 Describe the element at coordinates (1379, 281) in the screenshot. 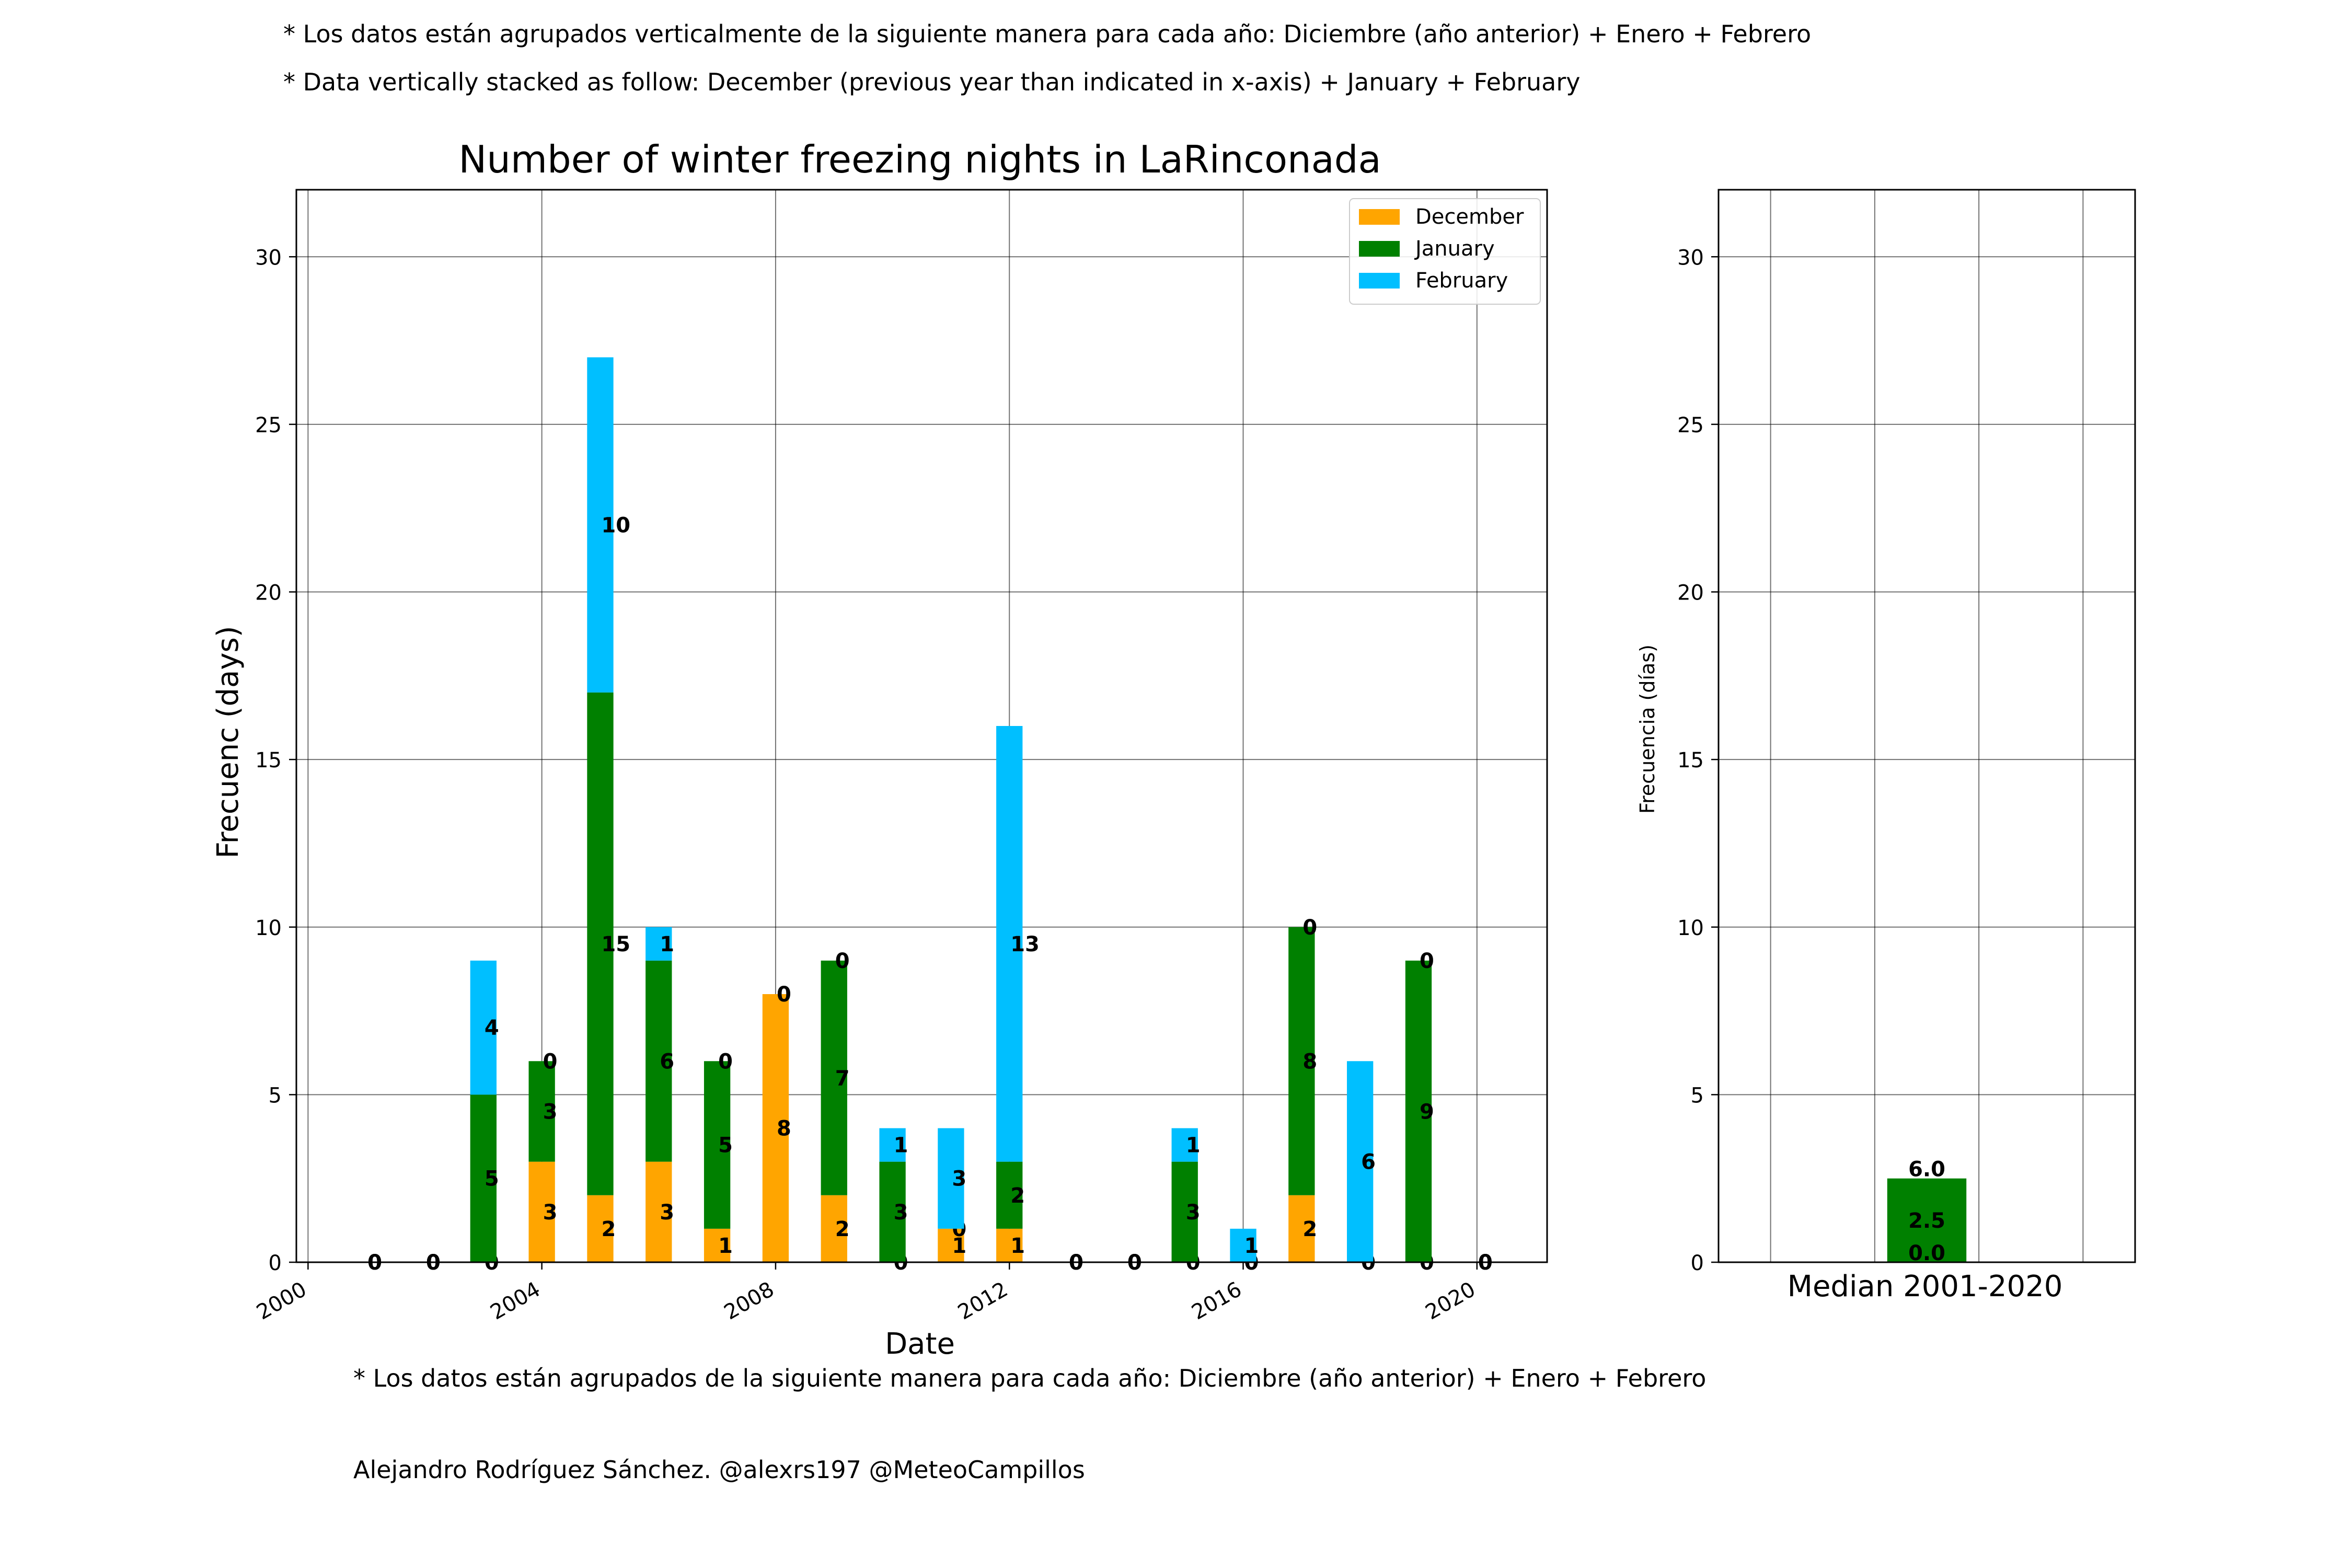

I see `legend-swatch-february` at that location.